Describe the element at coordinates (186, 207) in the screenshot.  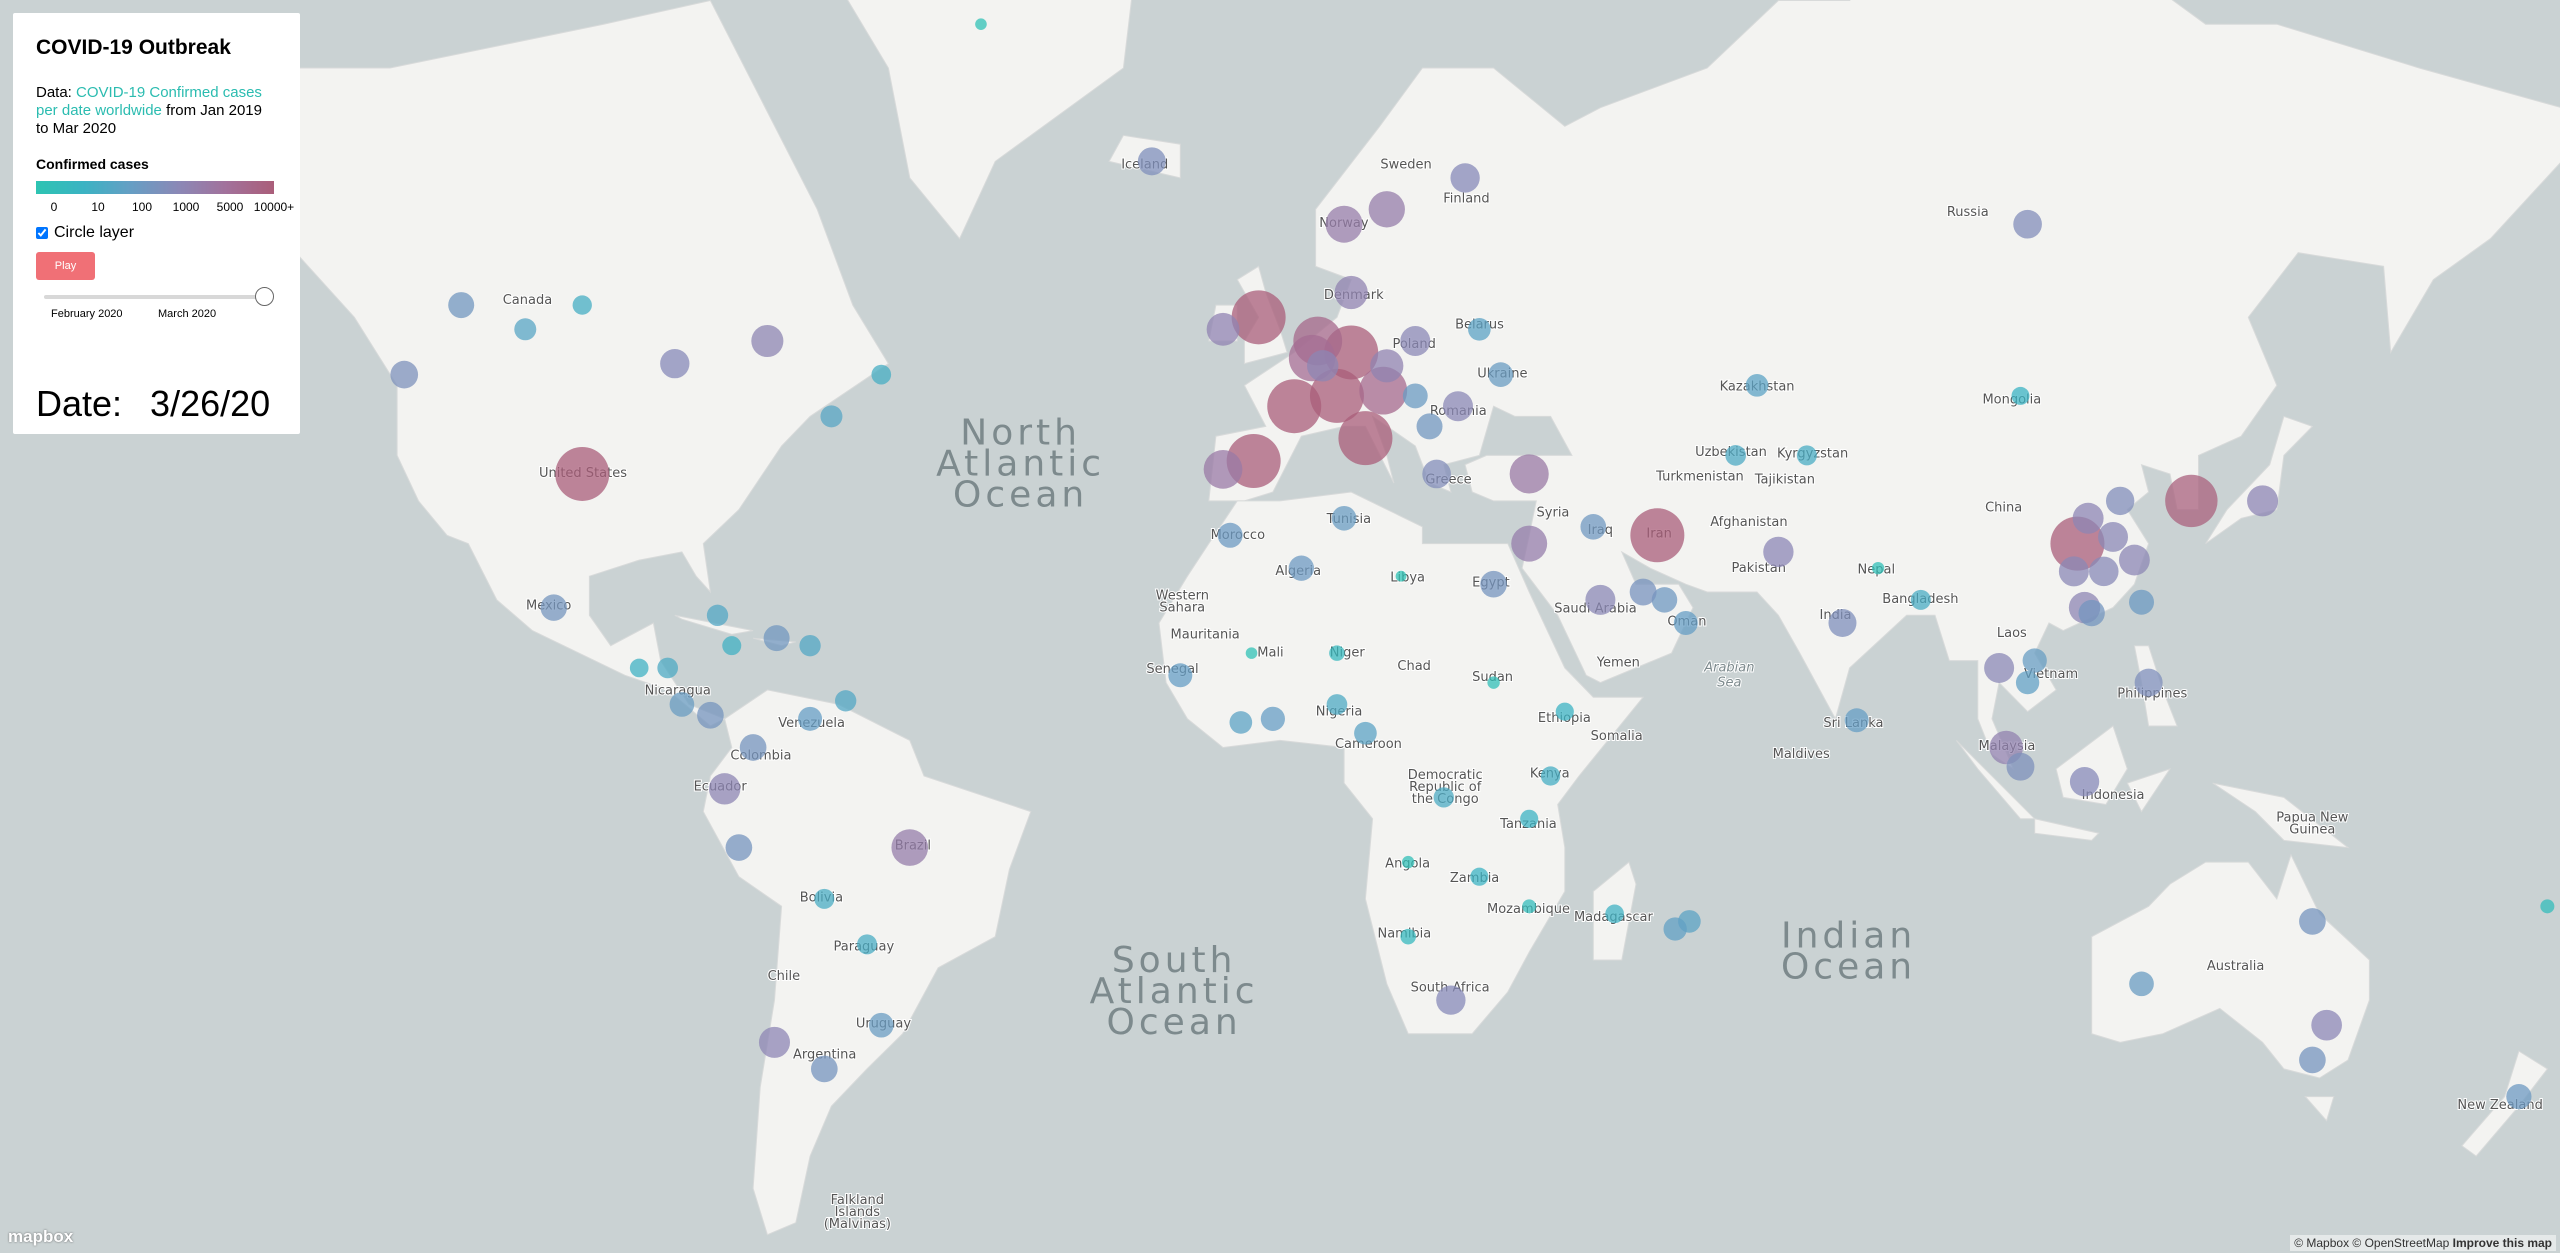
I see `legend-tick-label: 1000` at that location.